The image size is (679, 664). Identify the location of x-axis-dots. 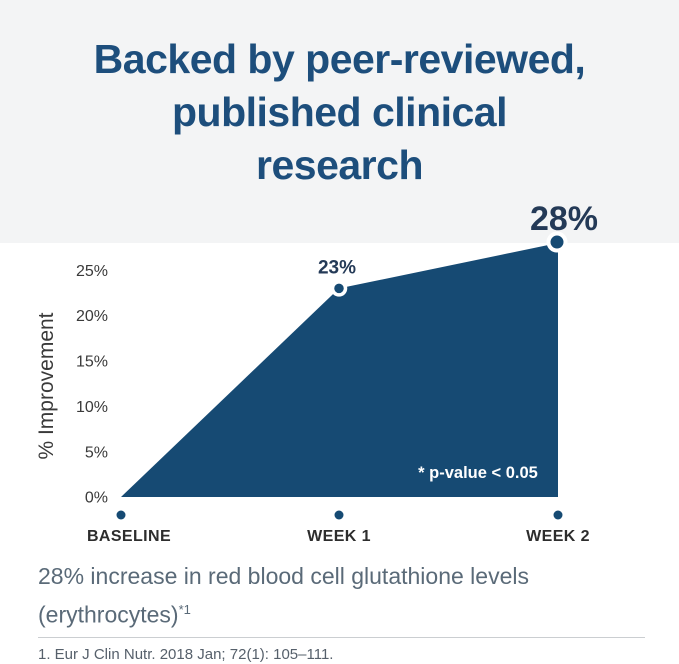
(339, 515).